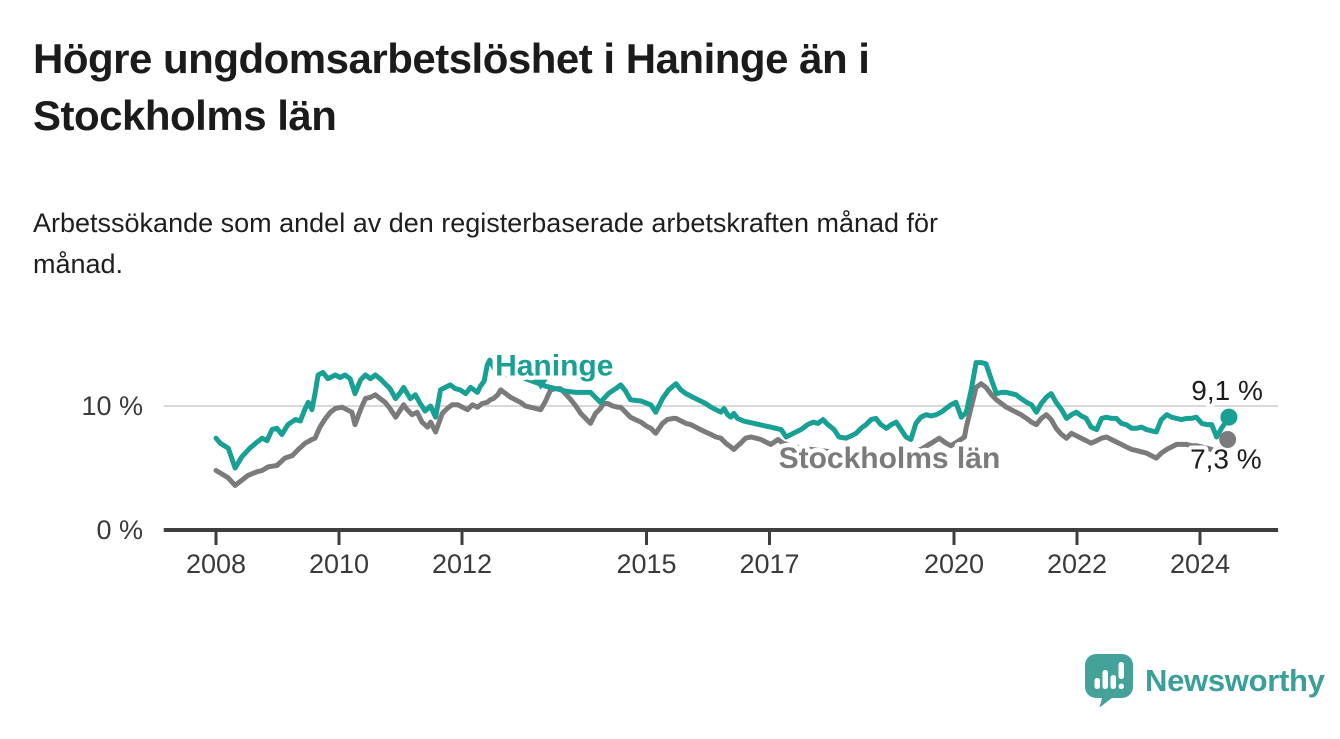 The image size is (1340, 739). What do you see at coordinates (1200, 564) in the screenshot?
I see `x-tick-label: 2024` at bounding box center [1200, 564].